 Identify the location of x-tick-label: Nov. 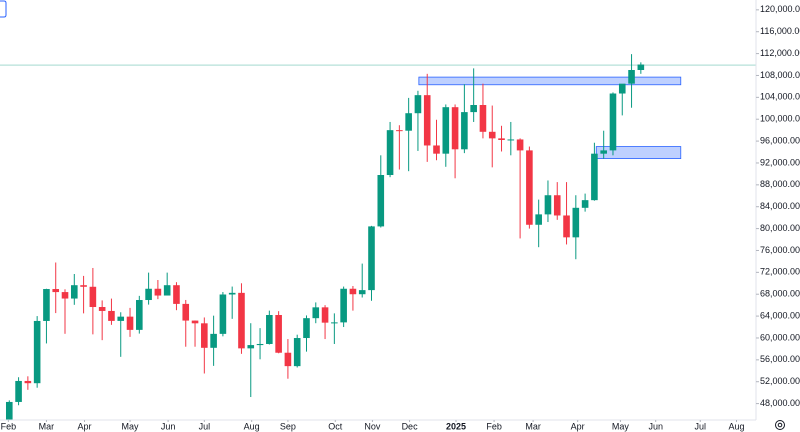
(372, 426).